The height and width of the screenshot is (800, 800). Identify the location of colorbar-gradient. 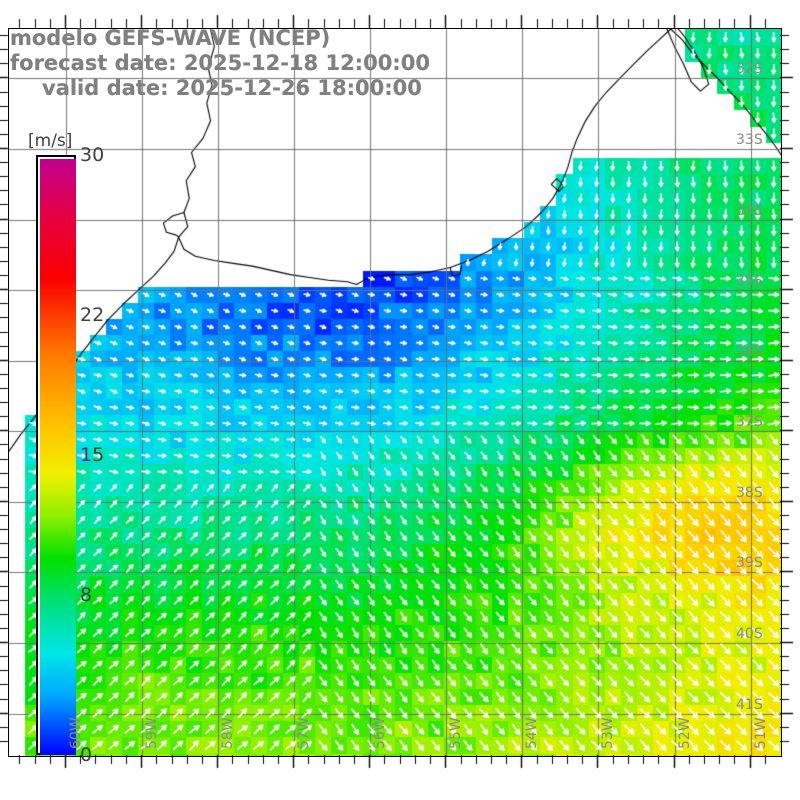
(58, 457).